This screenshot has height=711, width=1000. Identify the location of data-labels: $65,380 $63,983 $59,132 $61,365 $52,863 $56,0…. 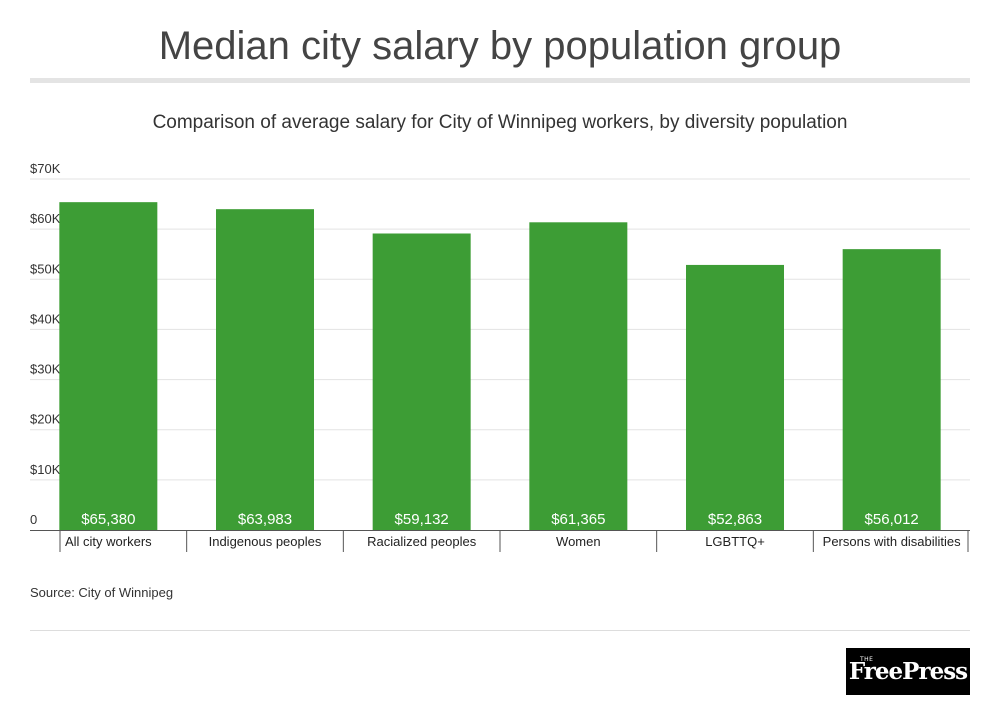
(500, 519).